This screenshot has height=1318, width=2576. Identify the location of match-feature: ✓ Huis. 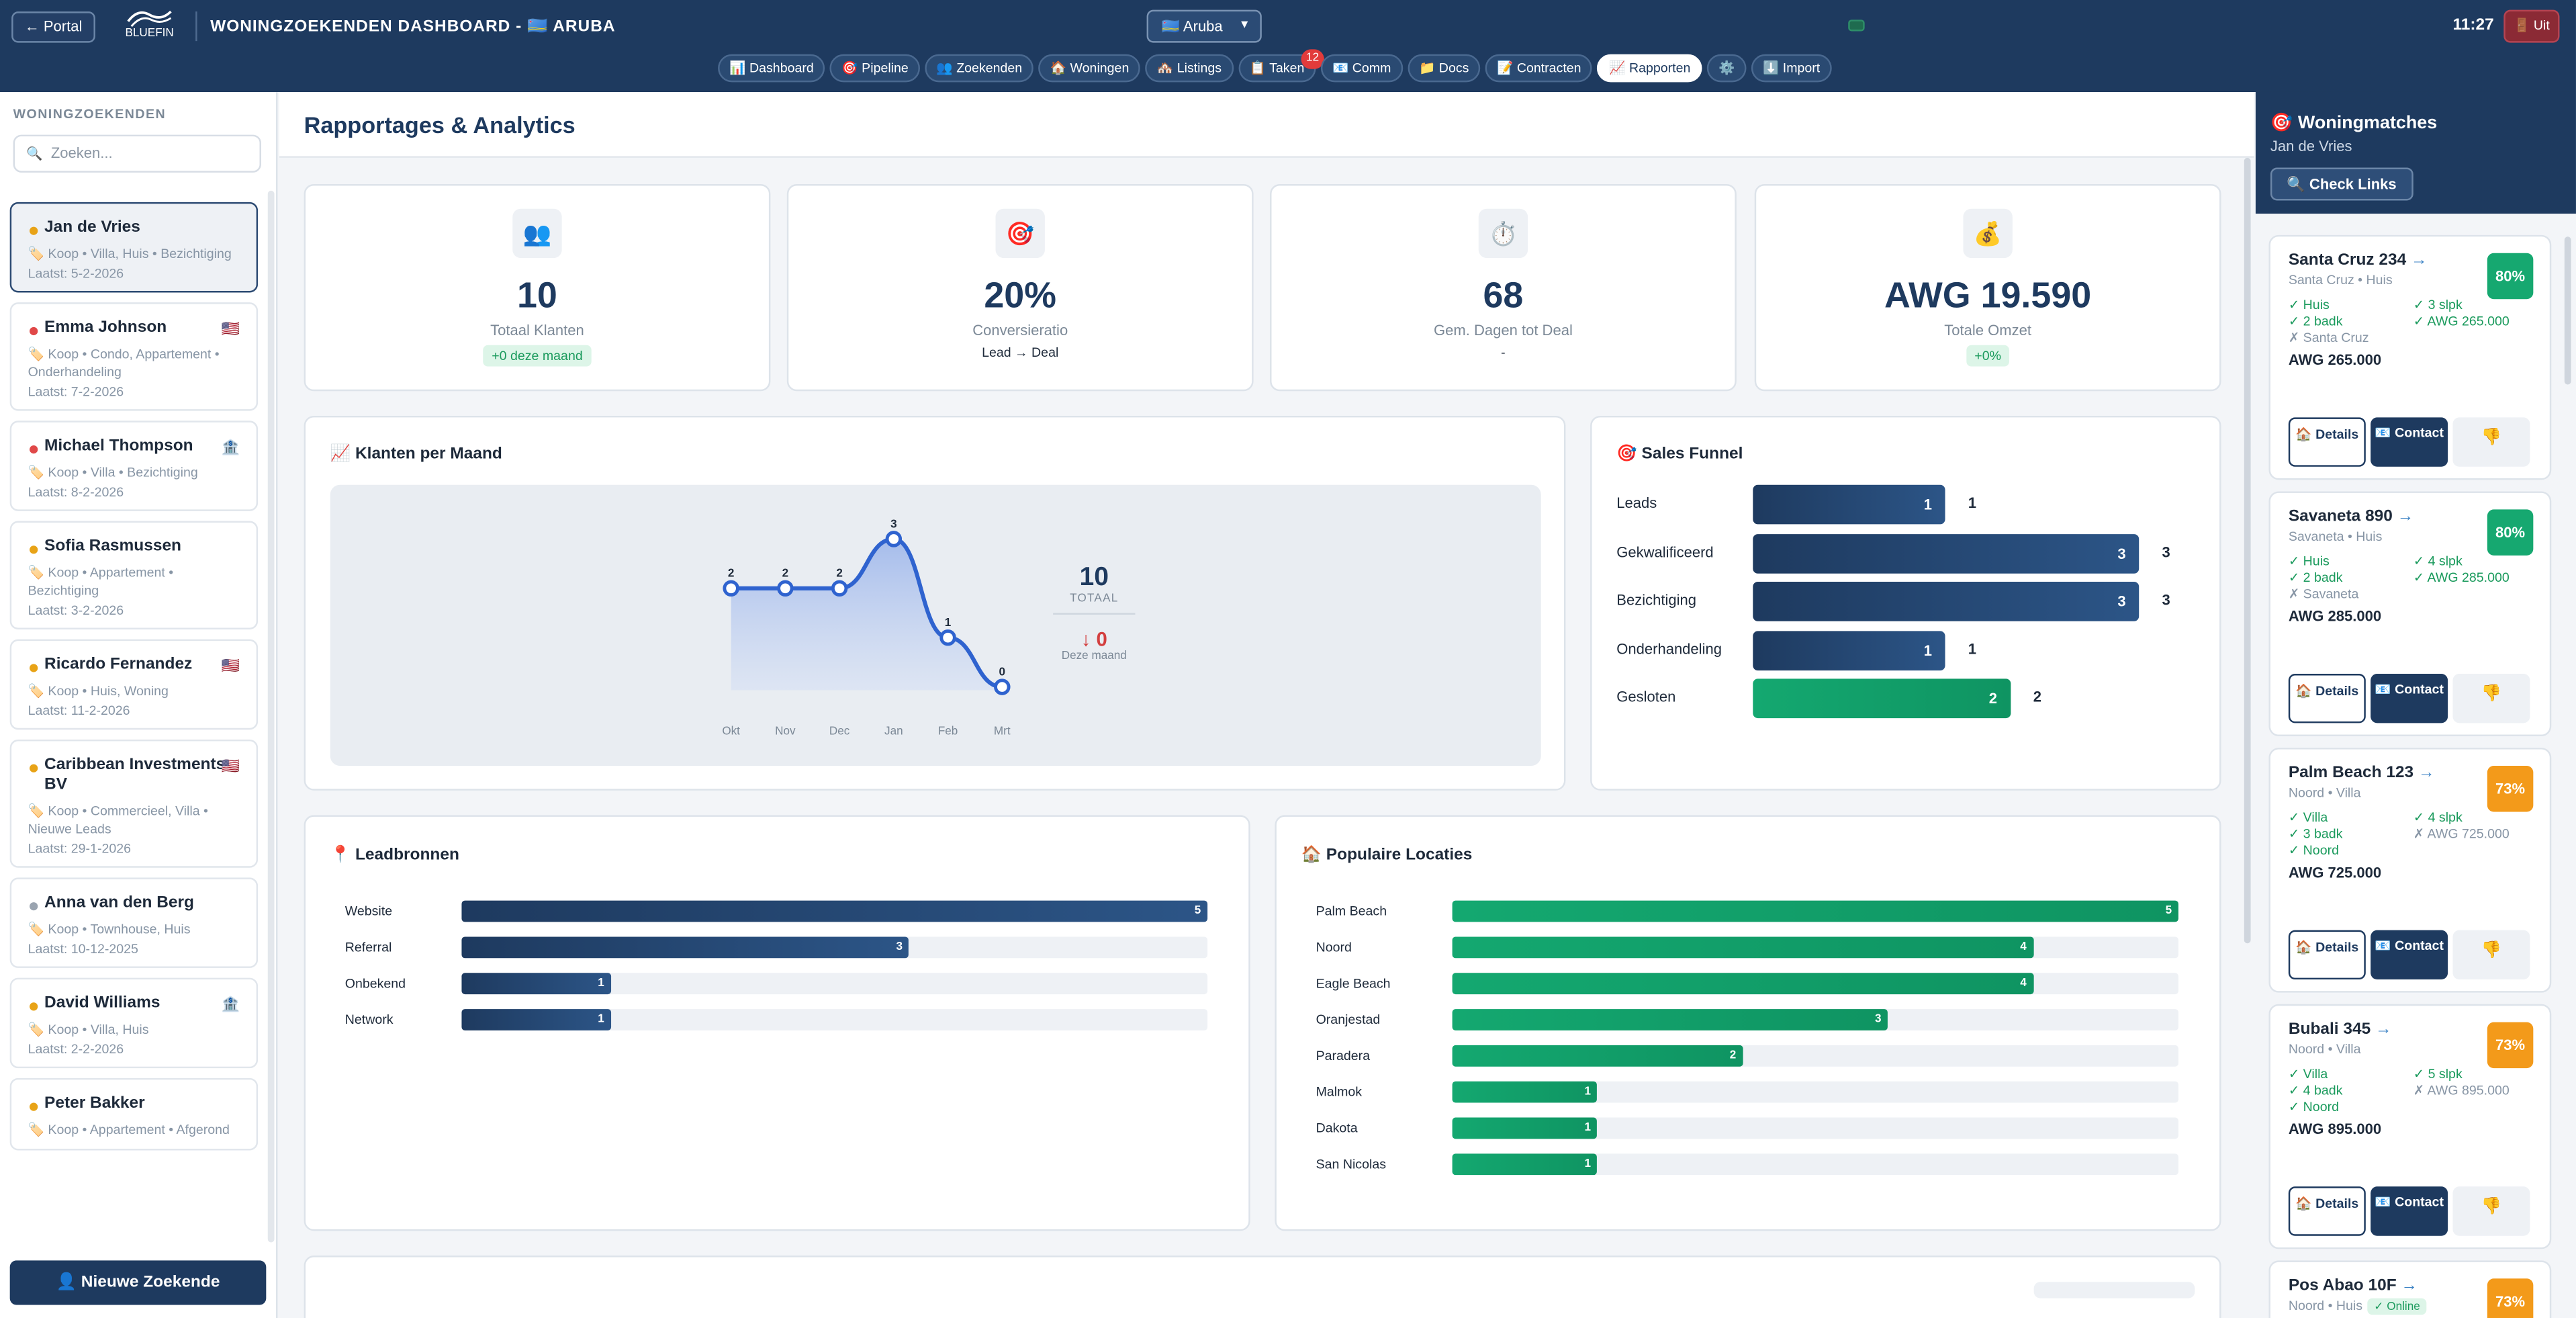
(2309, 561).